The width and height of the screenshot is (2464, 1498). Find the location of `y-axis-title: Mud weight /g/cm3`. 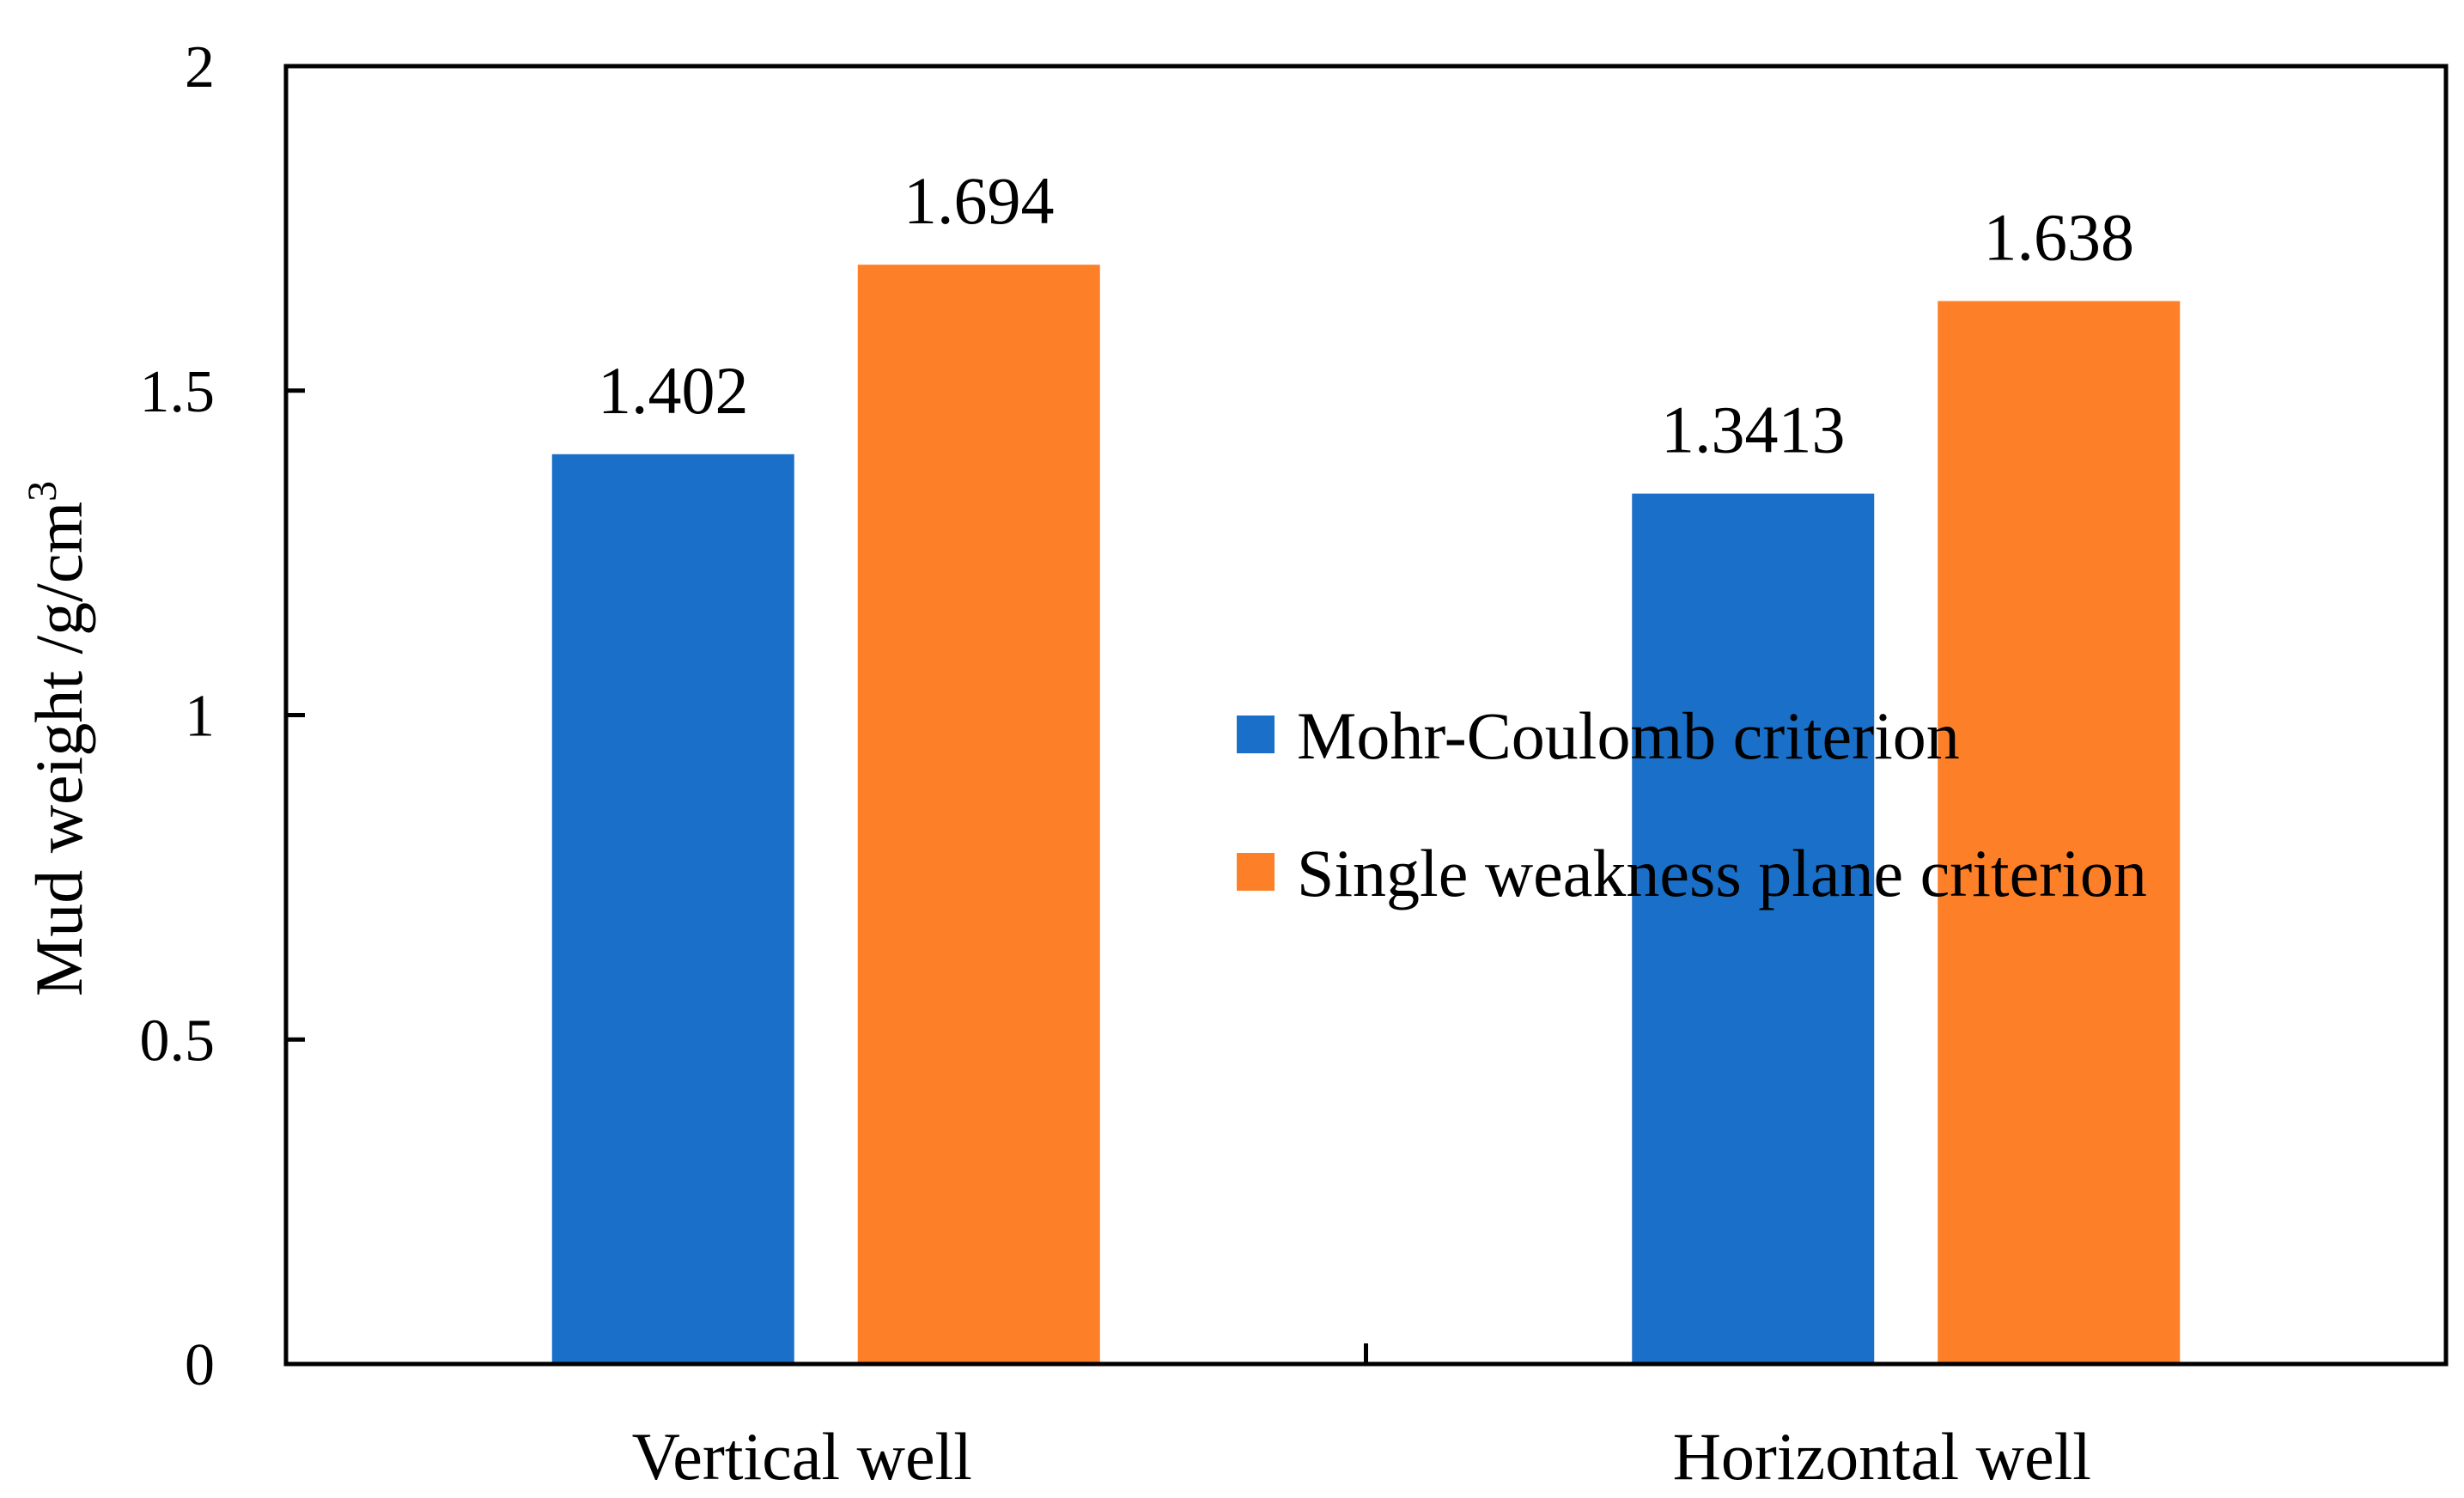

y-axis-title: Mud weight /g/cm3 is located at coordinates (58, 738).